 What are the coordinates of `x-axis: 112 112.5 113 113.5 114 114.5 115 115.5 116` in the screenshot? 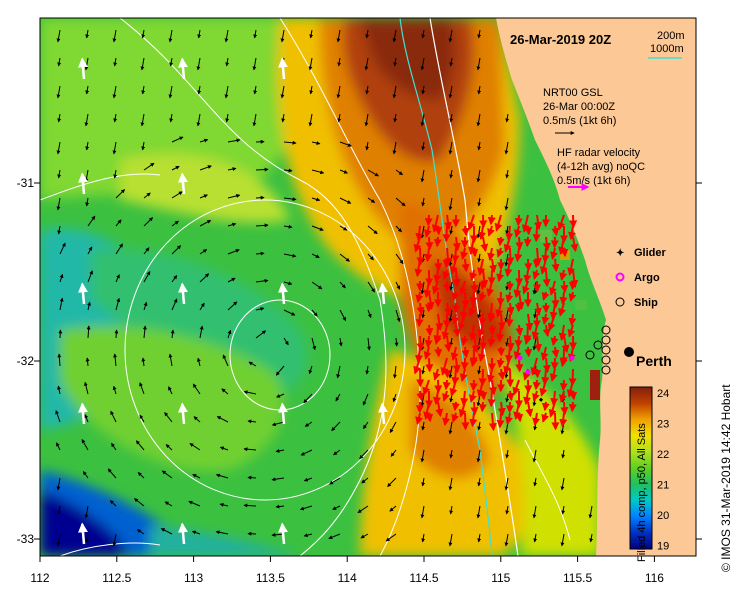 It's located at (347, 570).